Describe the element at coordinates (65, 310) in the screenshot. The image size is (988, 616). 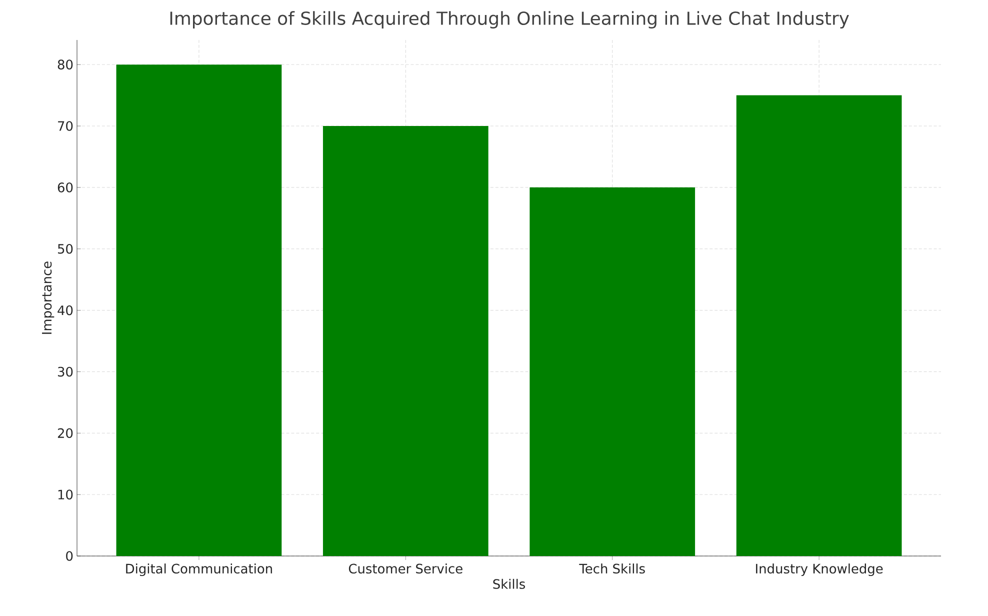
I see `y-tick-label: 40` at that location.